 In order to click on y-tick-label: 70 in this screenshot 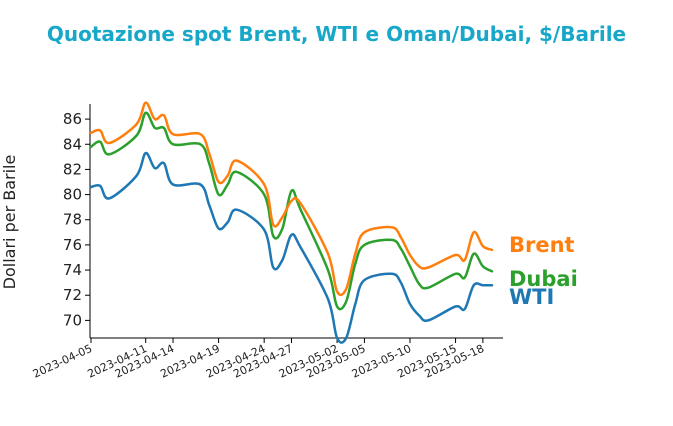, I will do `click(72, 320)`.